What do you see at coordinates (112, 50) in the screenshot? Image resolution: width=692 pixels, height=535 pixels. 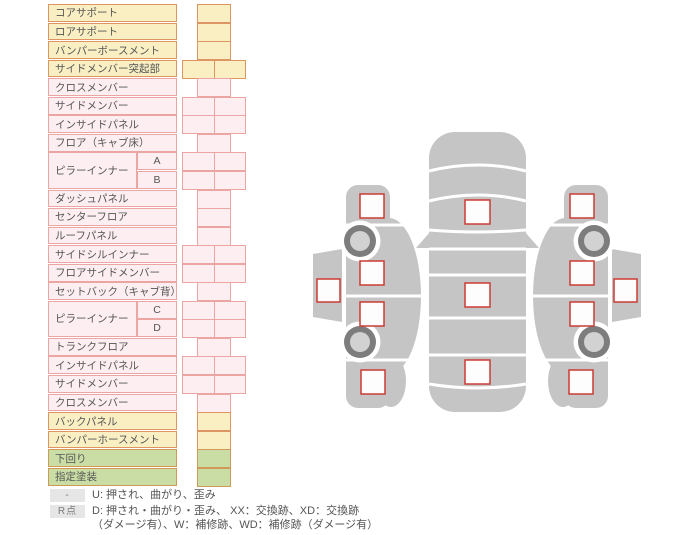 I see `part-label: バンパーボースメント` at bounding box center [112, 50].